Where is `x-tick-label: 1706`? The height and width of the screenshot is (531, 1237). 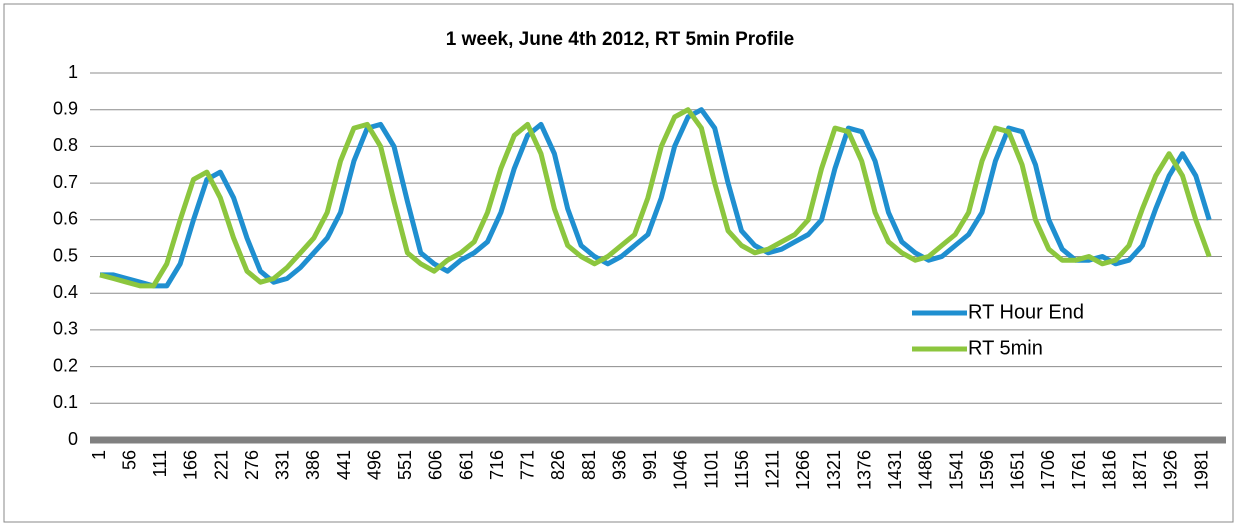 x-tick-label: 1706 is located at coordinates (1048, 470).